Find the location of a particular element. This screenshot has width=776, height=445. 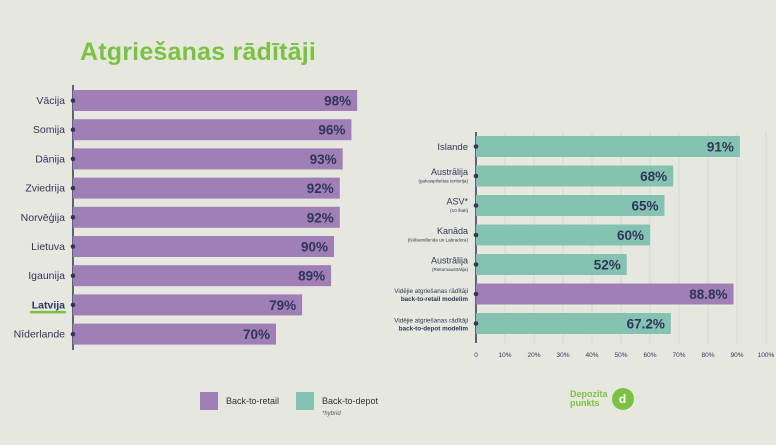

right-value-label-1: 68% is located at coordinates (653, 176).